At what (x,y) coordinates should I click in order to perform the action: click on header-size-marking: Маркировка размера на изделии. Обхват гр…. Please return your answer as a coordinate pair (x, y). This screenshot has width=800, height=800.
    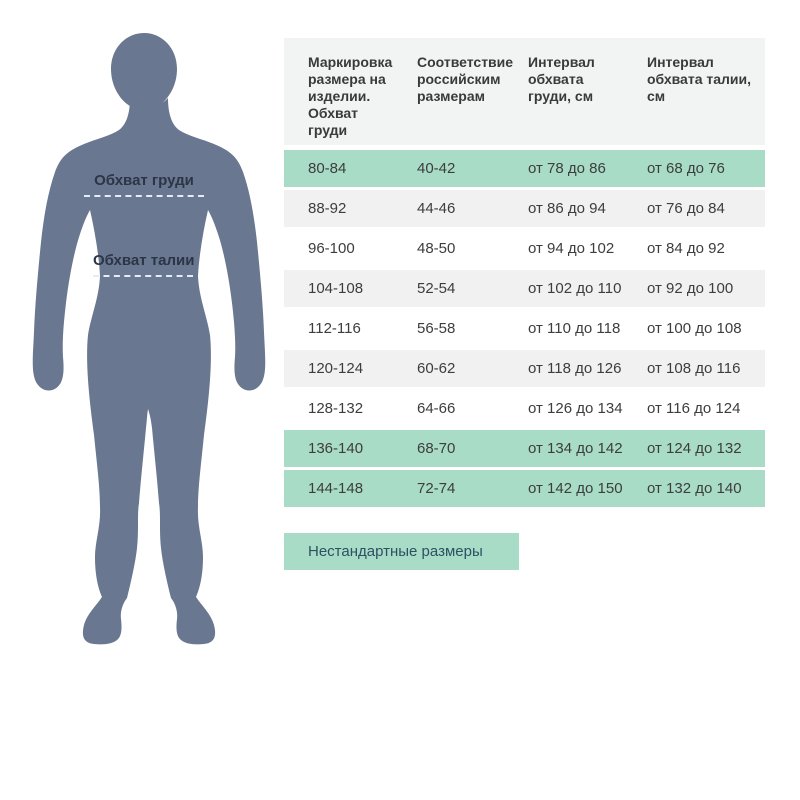
    Looking at the image, I should click on (350, 96).